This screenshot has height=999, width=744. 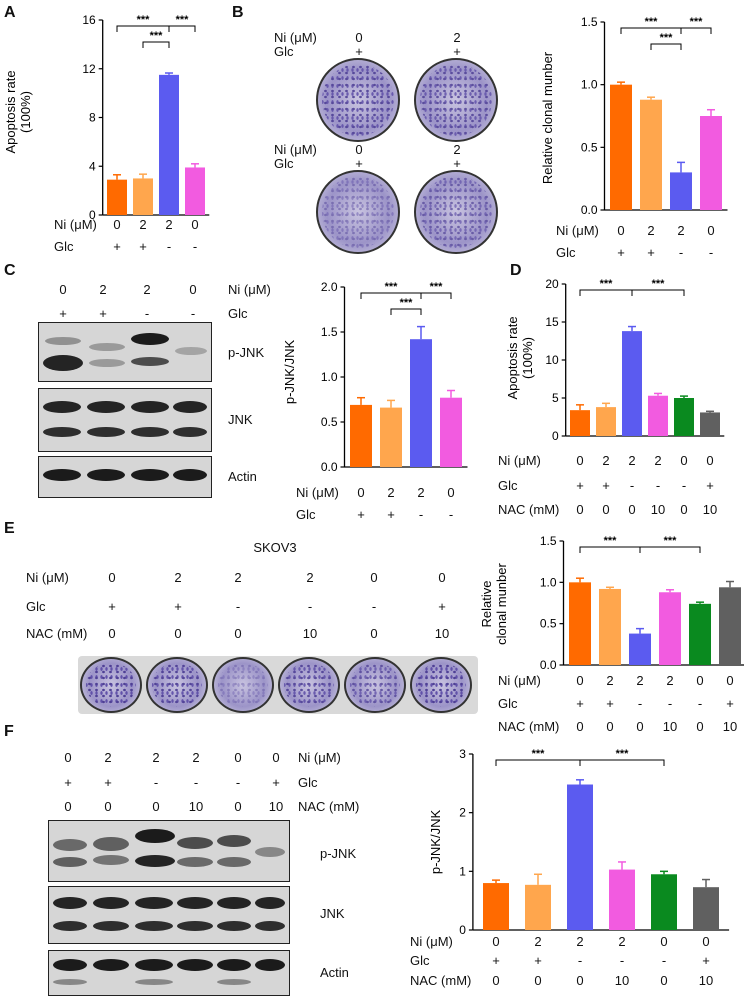 What do you see at coordinates (10, 270) in the screenshot?
I see `panel-label-c: C` at bounding box center [10, 270].